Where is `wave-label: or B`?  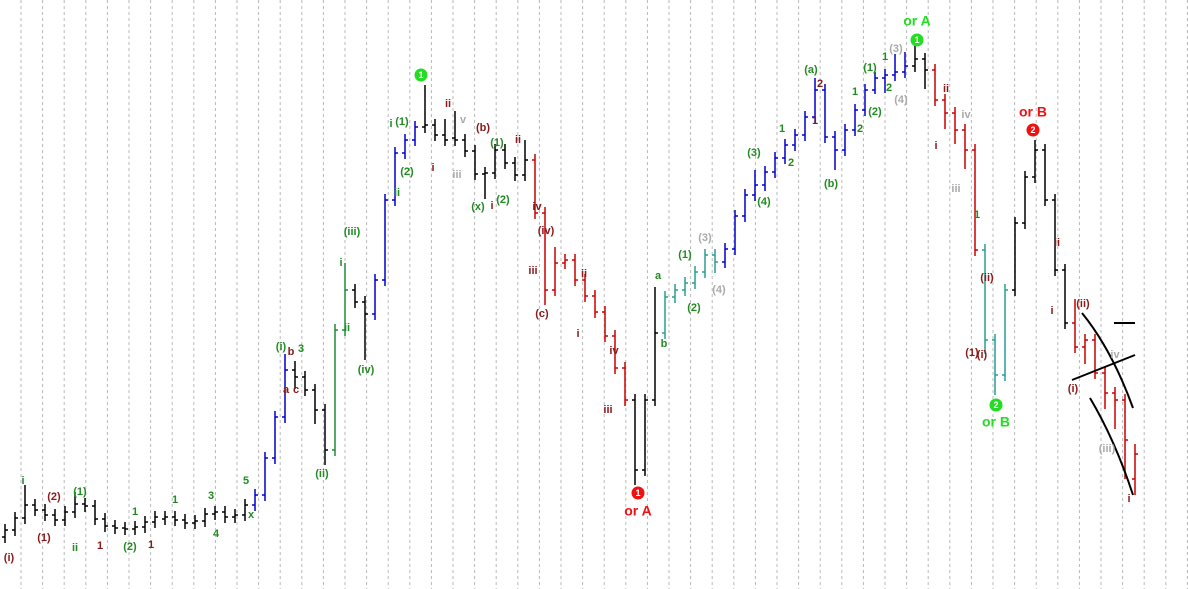
wave-label: or B is located at coordinates (996, 422).